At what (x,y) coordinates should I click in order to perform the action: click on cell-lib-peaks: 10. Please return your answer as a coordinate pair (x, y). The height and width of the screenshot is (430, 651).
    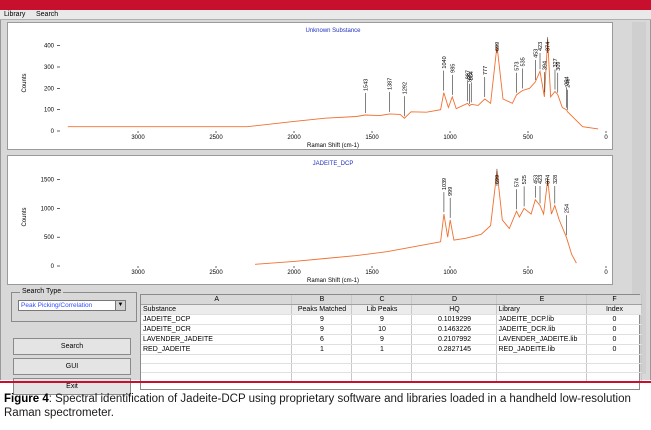
    Looking at the image, I should click on (381, 329).